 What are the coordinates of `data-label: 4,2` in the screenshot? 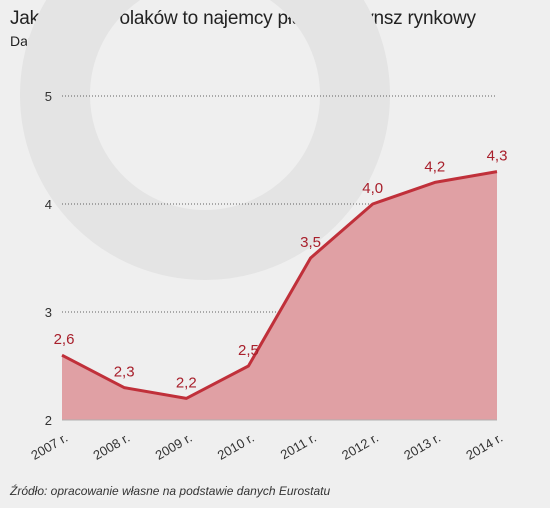 It's located at (434, 166).